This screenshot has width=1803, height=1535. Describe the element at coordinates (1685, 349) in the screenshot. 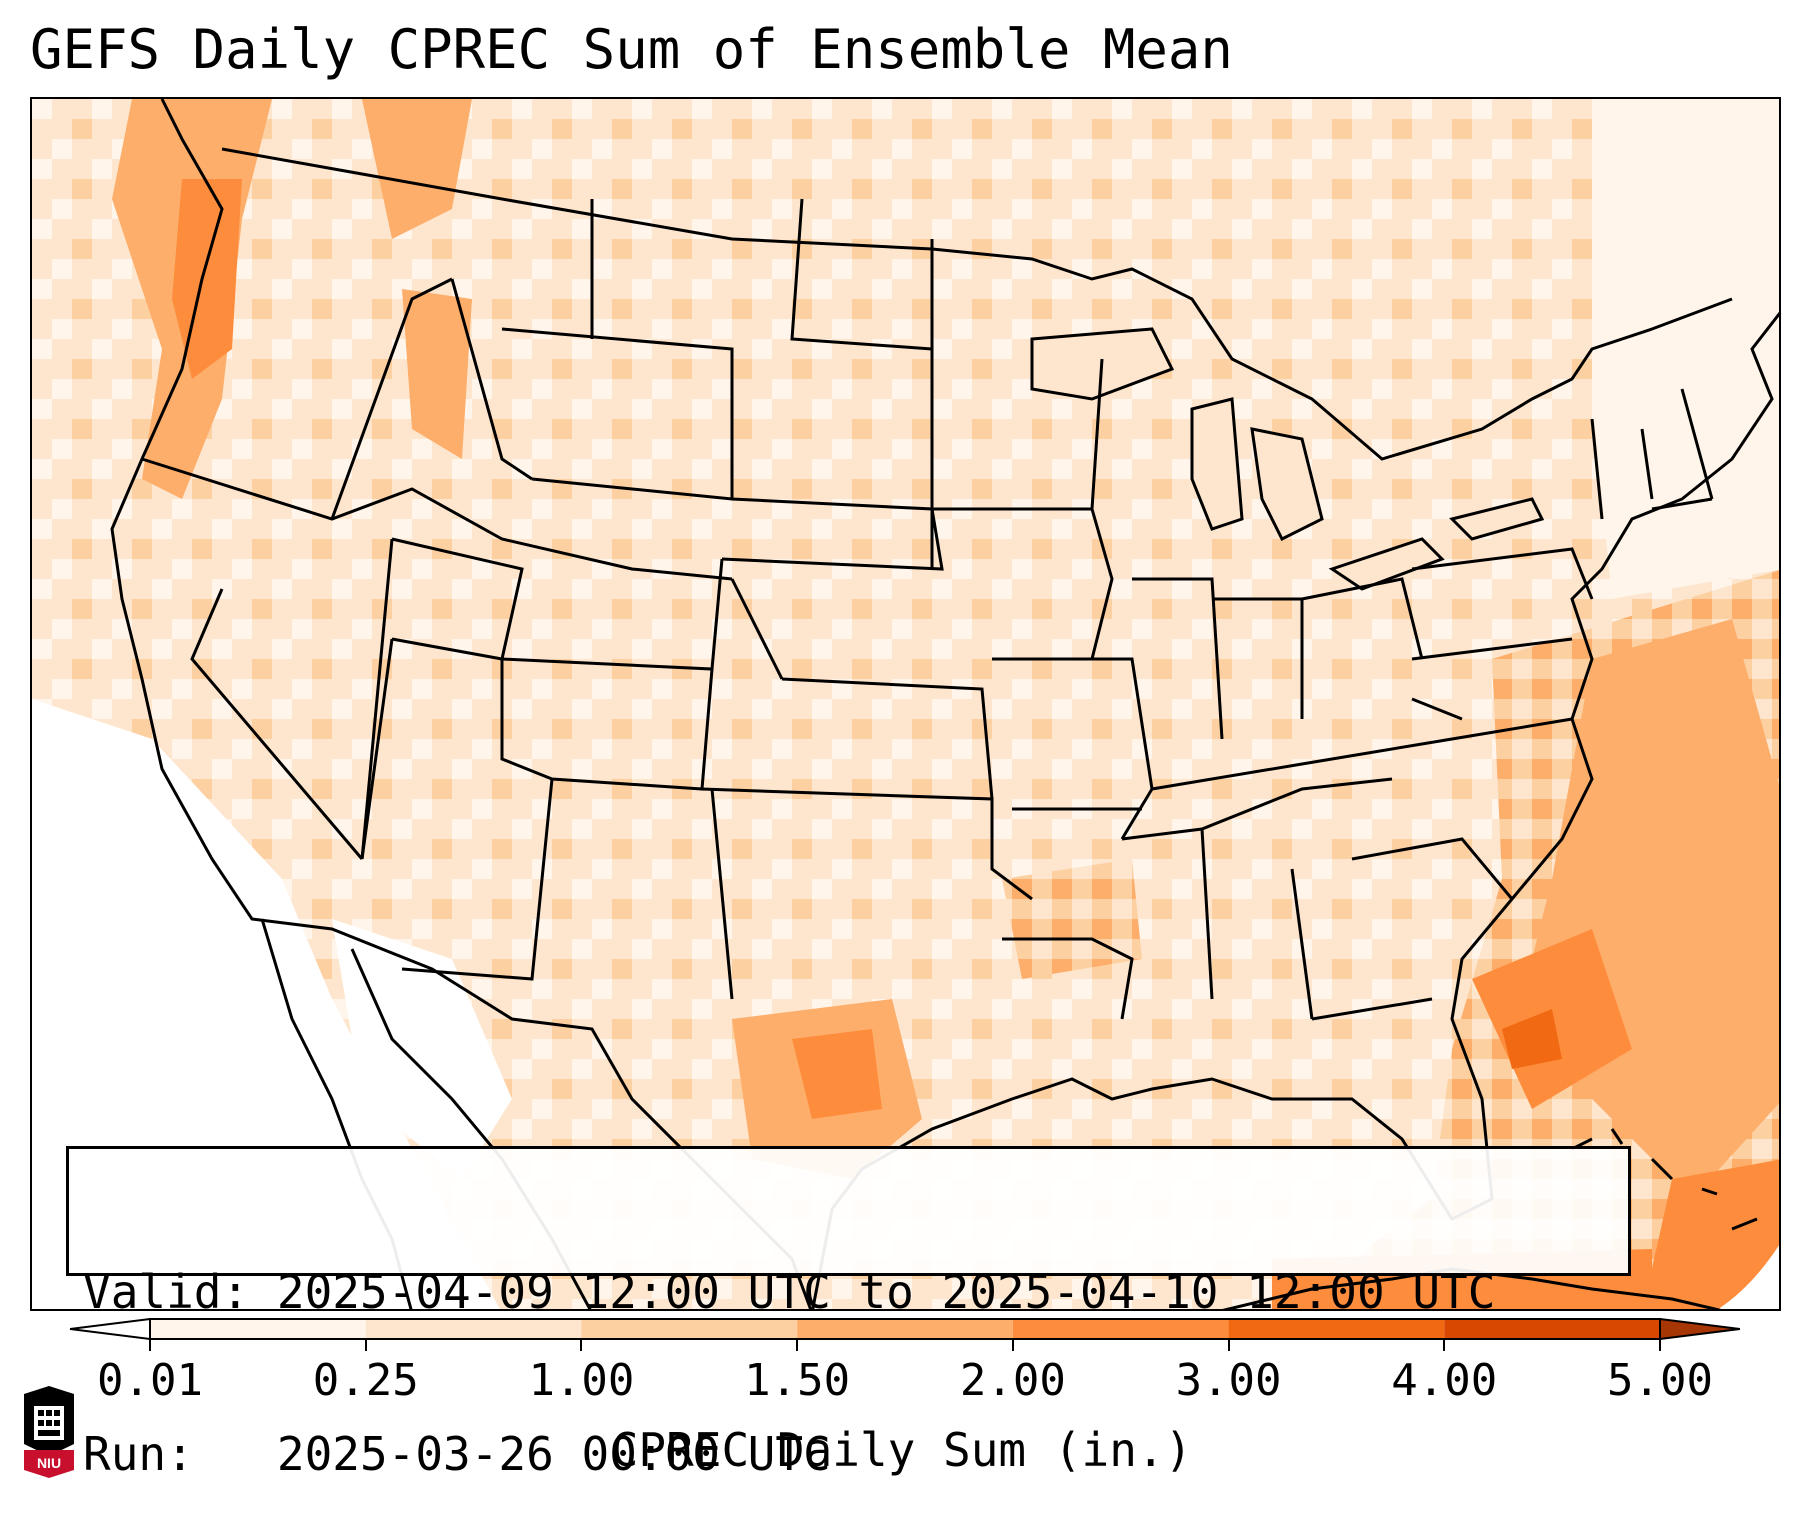

I see `trace-northeast-area` at that location.